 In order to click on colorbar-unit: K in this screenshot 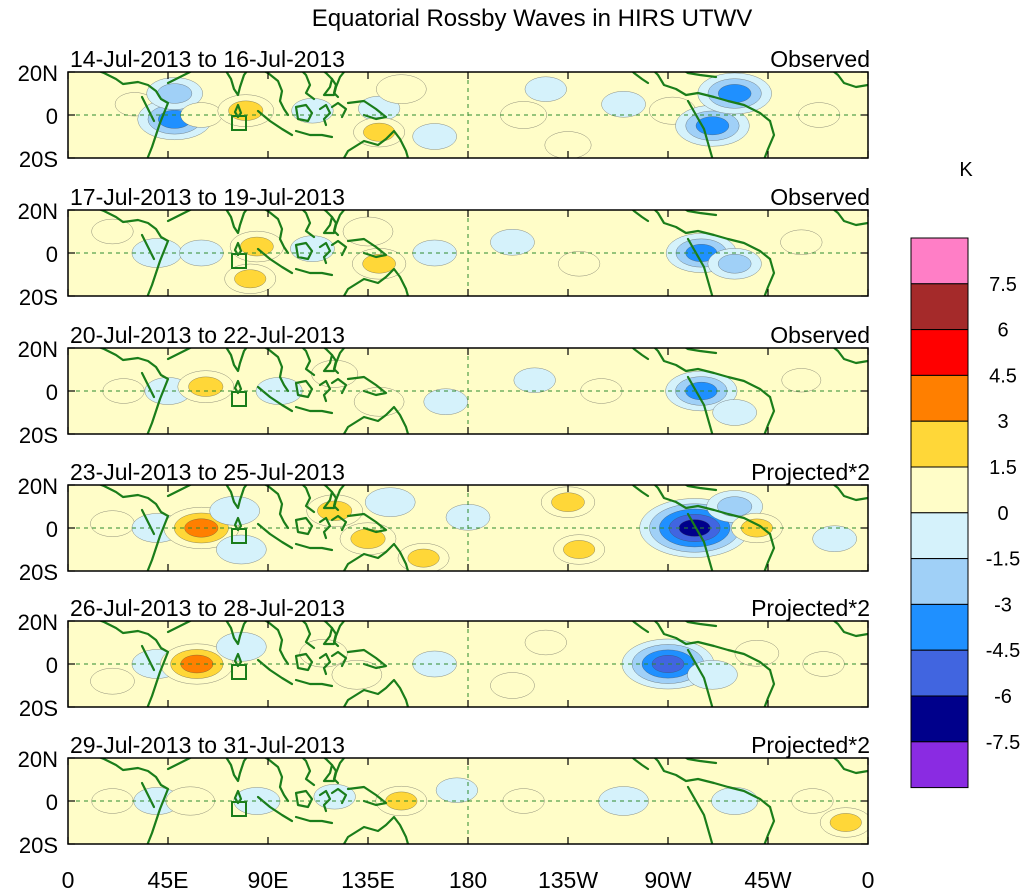, I will do `click(966, 170)`.